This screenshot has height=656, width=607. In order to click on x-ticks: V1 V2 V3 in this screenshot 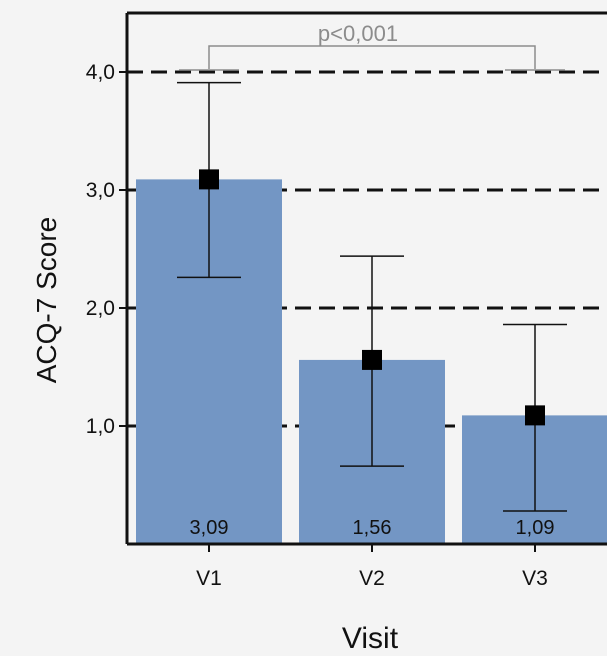, I will do `click(372, 567)`.